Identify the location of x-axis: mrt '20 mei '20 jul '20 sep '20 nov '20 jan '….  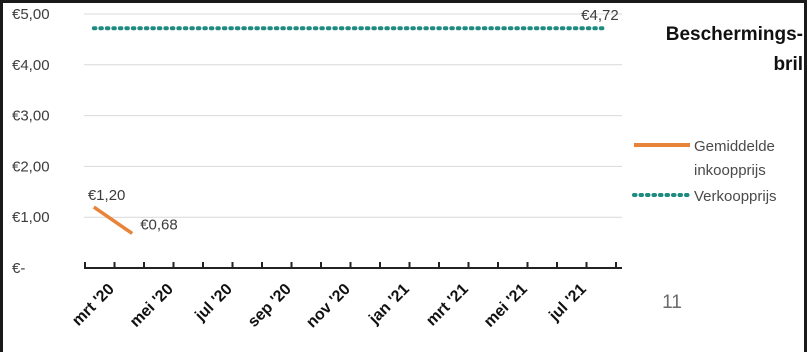
(345, 296).